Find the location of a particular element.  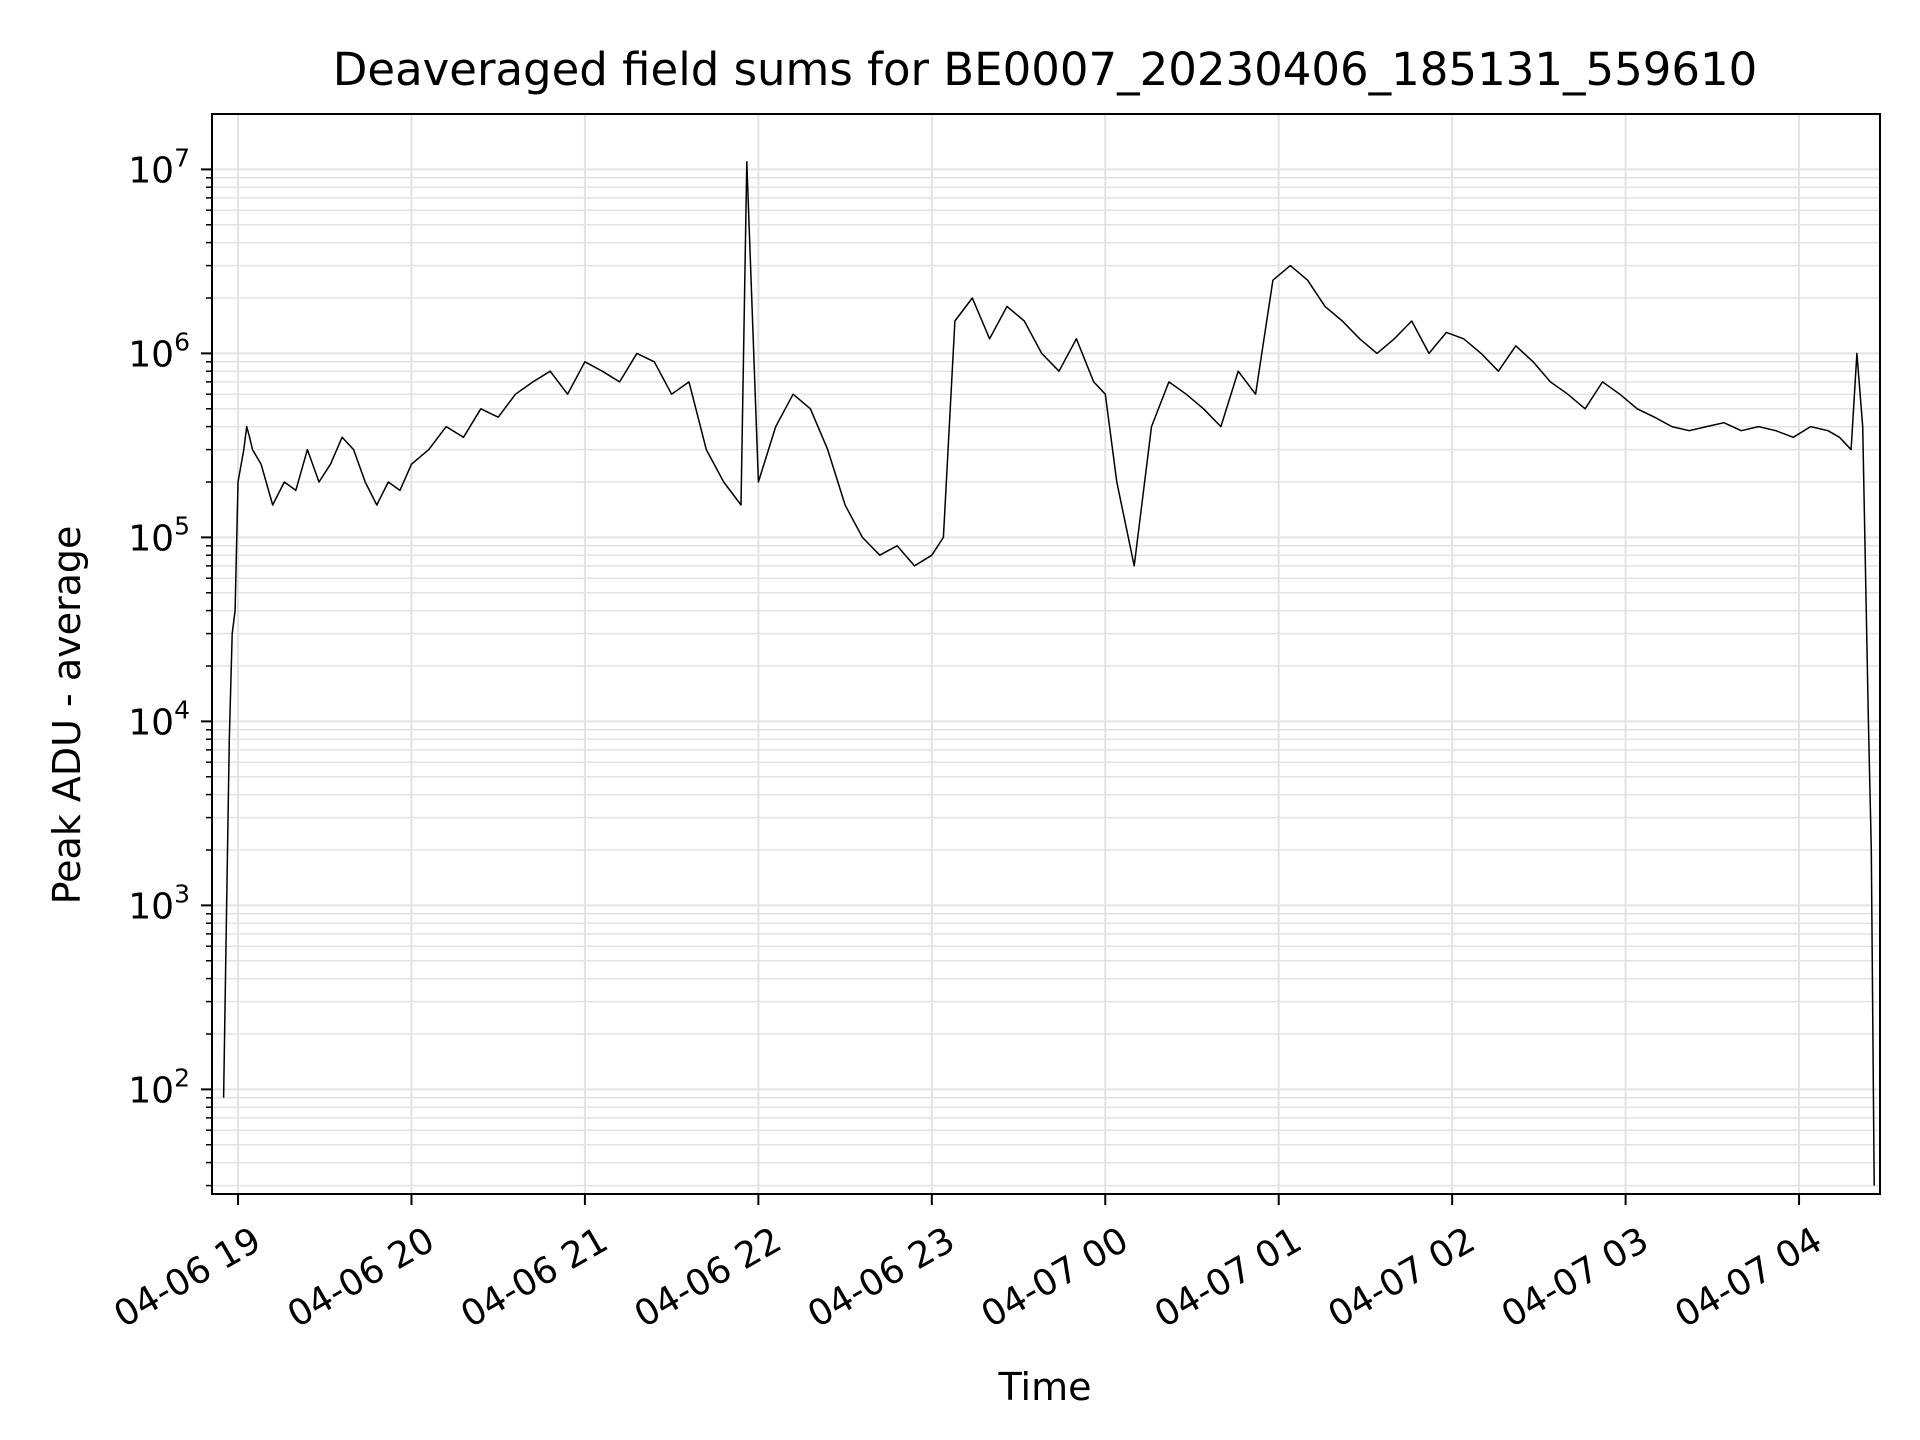

x-axis-label: Time is located at coordinates (1045, 1387).